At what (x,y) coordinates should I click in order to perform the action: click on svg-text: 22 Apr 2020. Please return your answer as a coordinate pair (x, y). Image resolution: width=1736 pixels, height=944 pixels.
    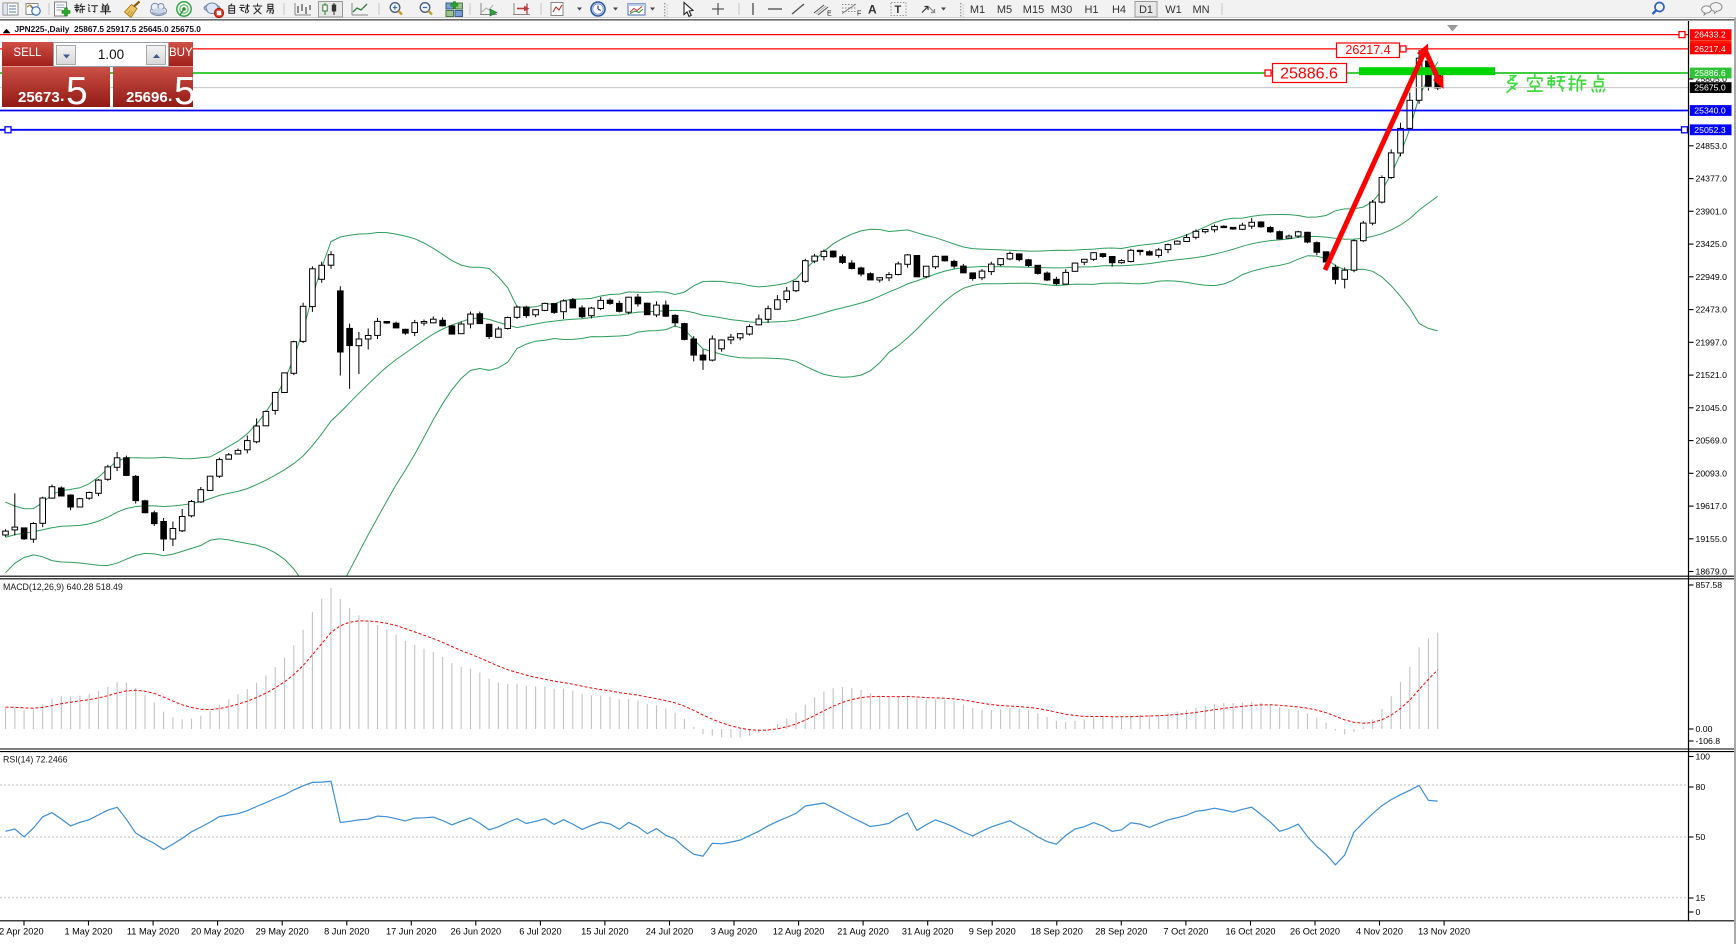
    Looking at the image, I should click on (22, 931).